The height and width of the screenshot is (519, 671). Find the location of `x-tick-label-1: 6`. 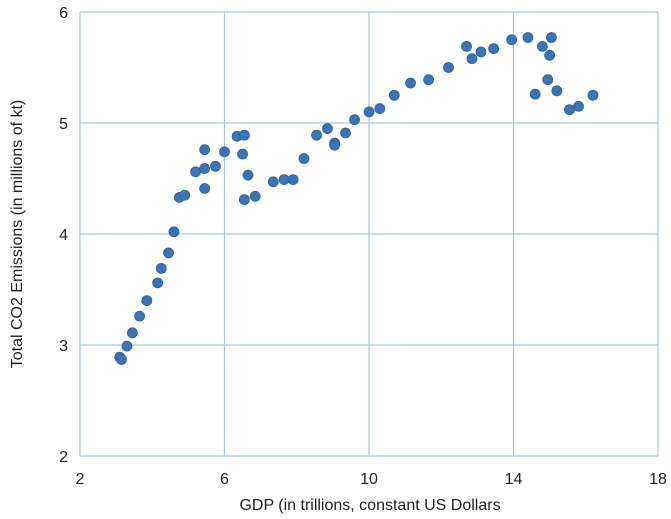

x-tick-label-1: 6 is located at coordinates (224, 479).